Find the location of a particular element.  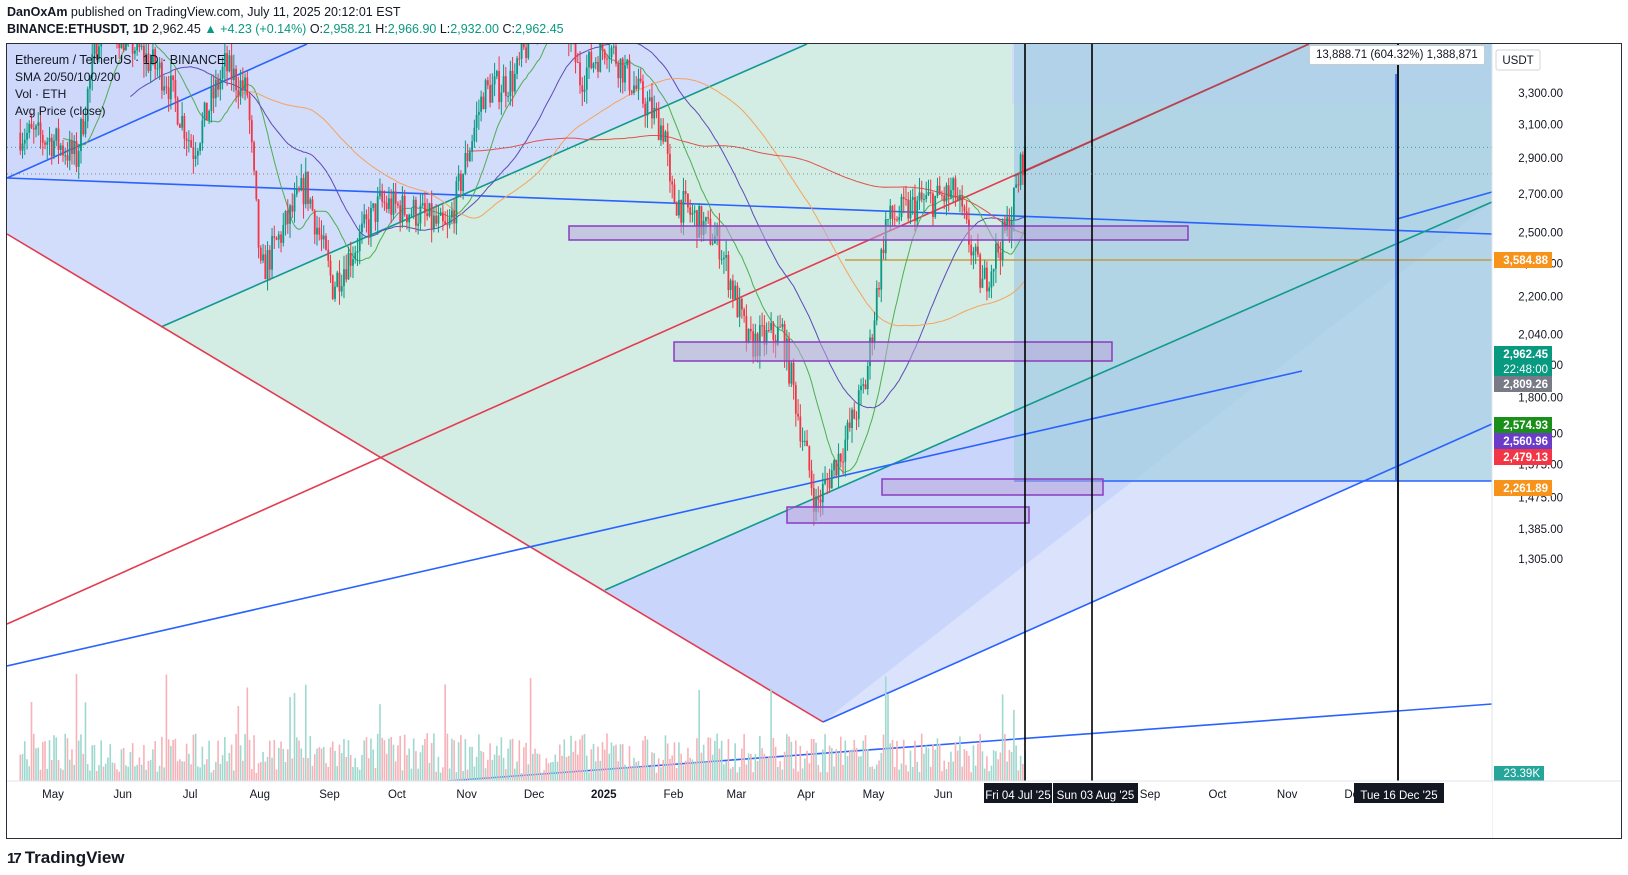

countdown-label: 22:48:00 is located at coordinates (1525, 370).